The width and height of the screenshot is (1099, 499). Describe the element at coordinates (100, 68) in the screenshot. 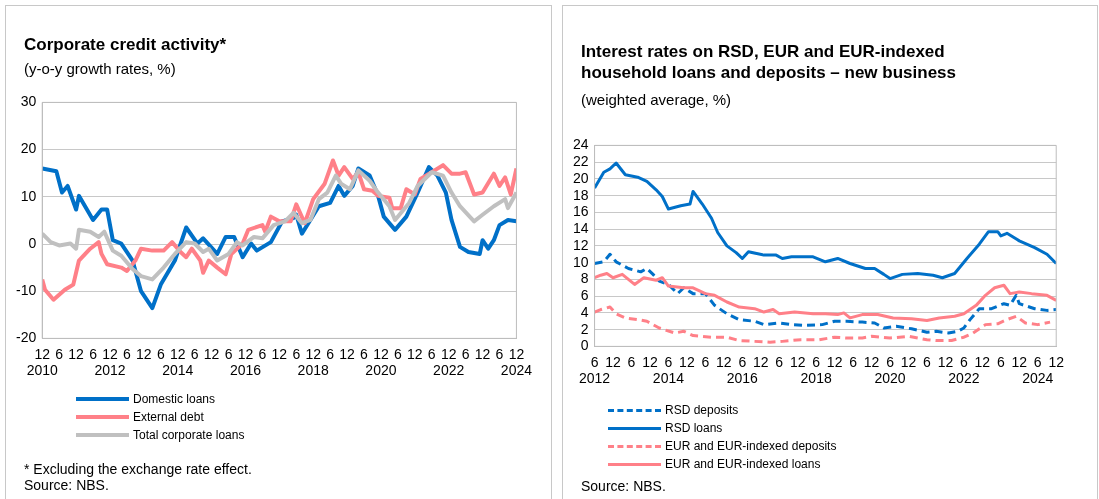

I see `chart-subtitle: (y-o-y growth rates, %)` at that location.